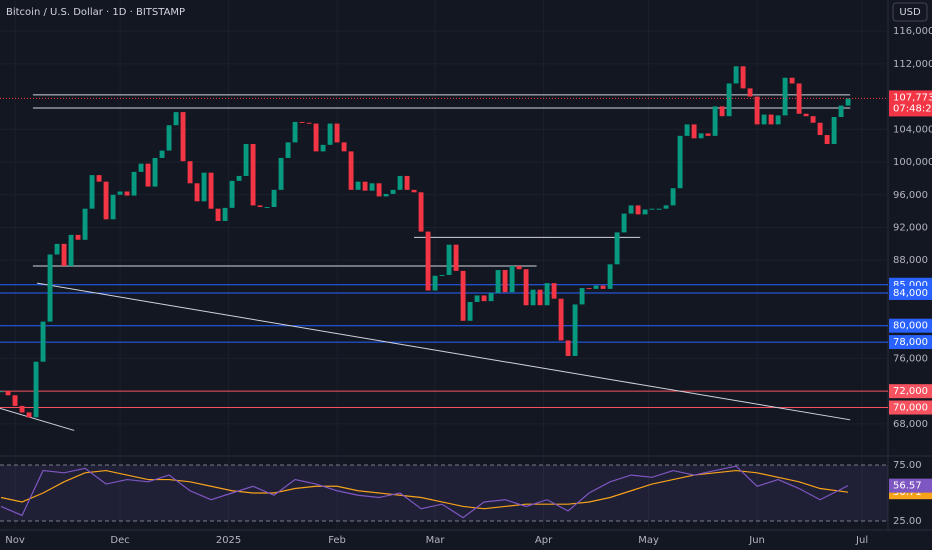 The width and height of the screenshot is (932, 550). I want to click on y-tick-label: 96,000, so click(910, 195).